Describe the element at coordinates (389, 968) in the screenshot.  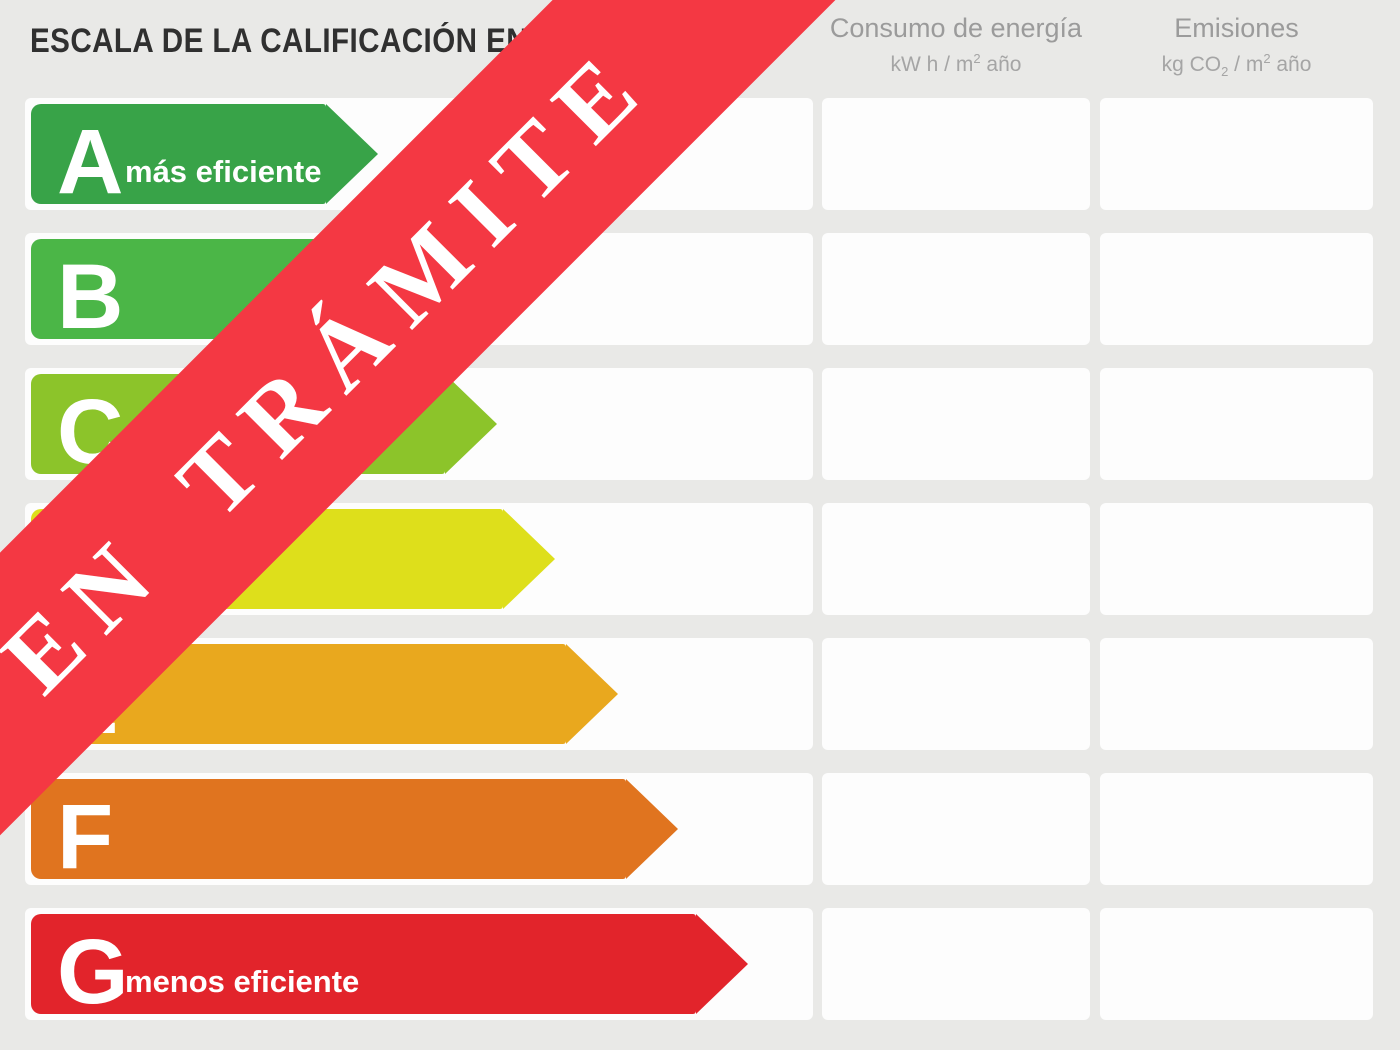
I see `grade-arrow-g: G menos eficiente` at that location.